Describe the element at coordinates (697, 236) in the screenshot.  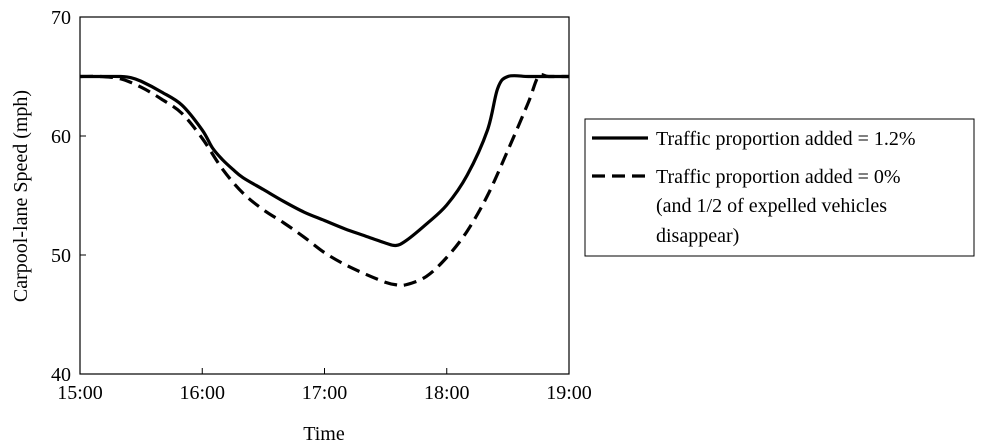
I see `legend-label-series-2-line3: disappear)` at that location.